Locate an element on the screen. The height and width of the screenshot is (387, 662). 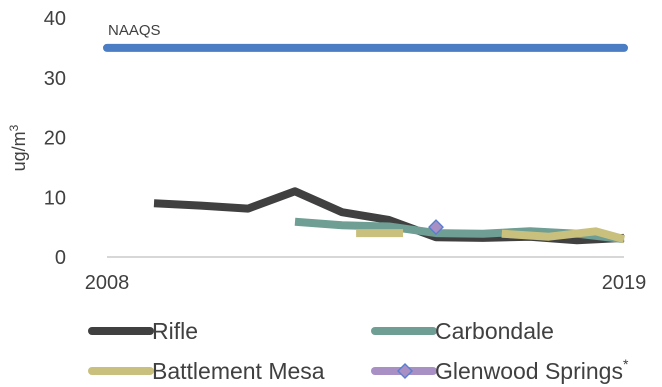
legend-label: Rifle is located at coordinates (175, 331).